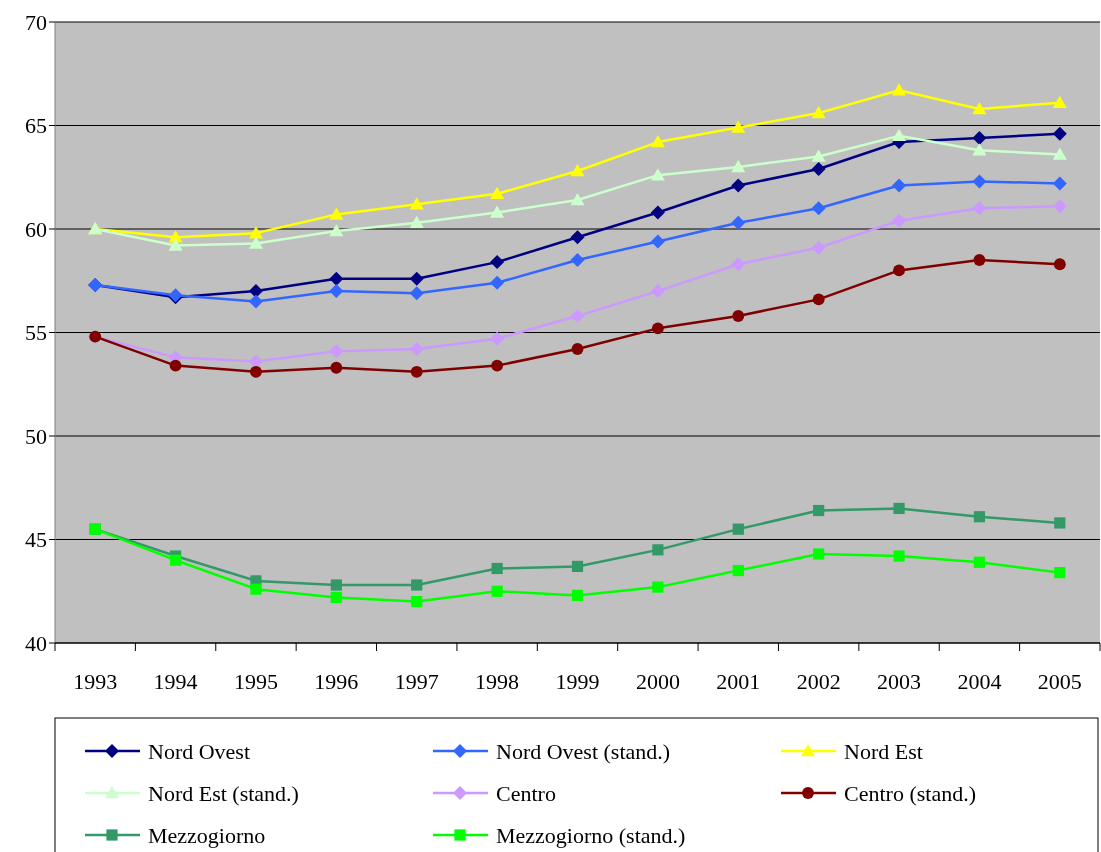 This screenshot has width=1101, height=852. I want to click on x-tick-label: 1997, so click(416, 681).